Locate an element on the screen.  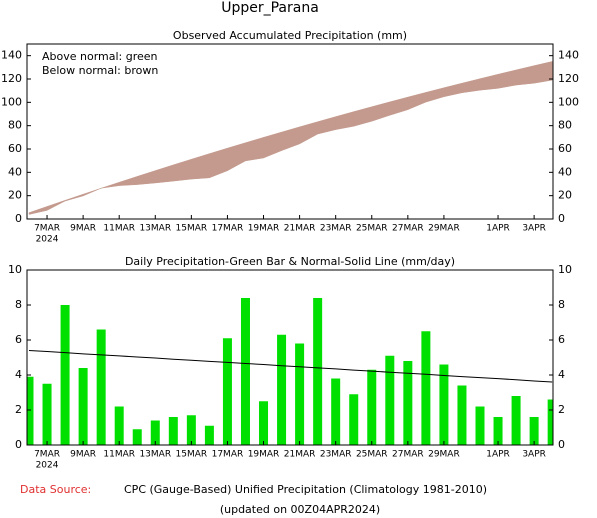
normal-line is located at coordinates (290, 366).